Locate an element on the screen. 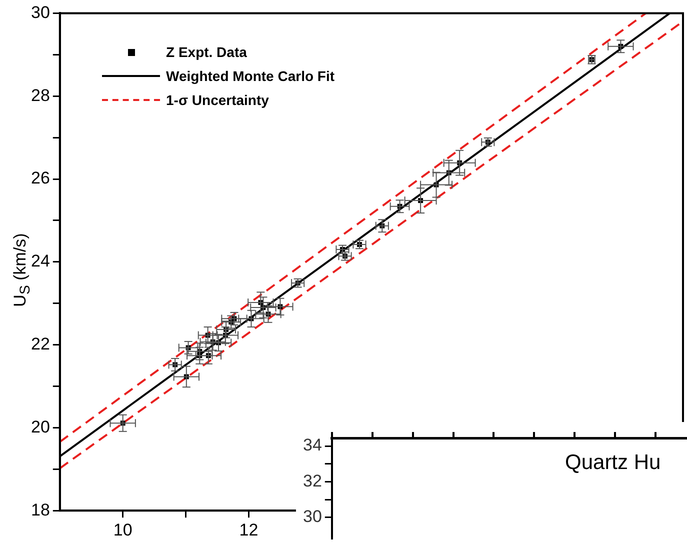 Image resolution: width=687 pixels, height=544 pixels. legend-label: Z Expt. Data is located at coordinates (206, 52).